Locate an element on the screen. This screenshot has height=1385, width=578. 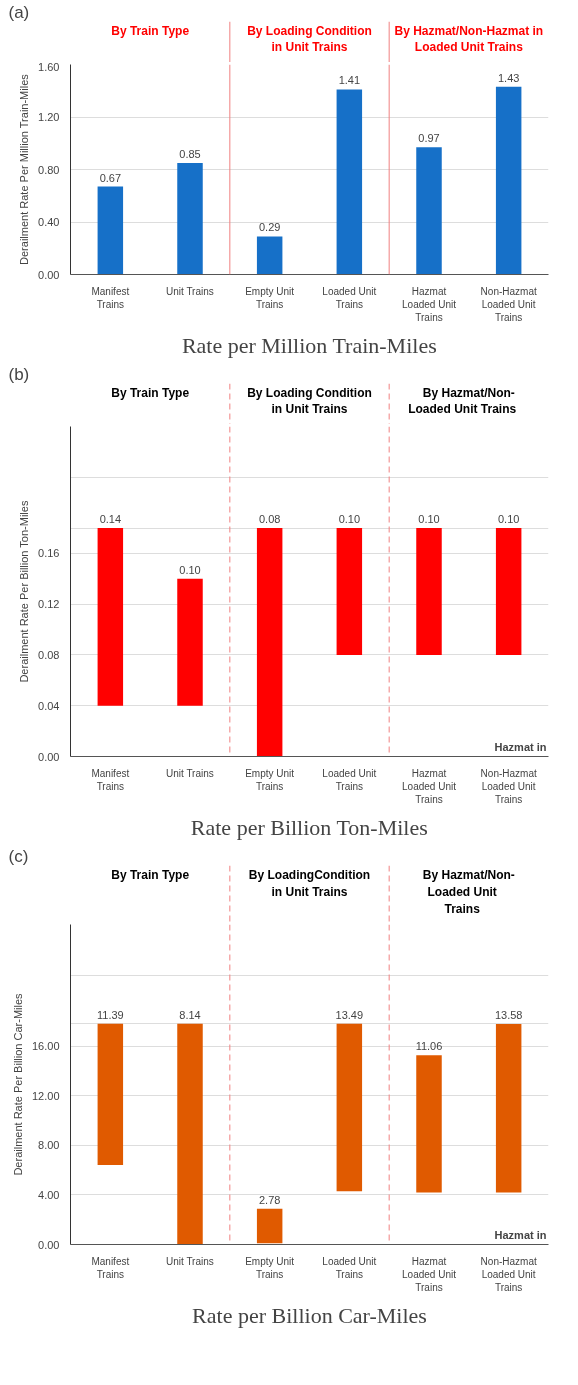
data-label: 13.58 is located at coordinates (508, 1014).